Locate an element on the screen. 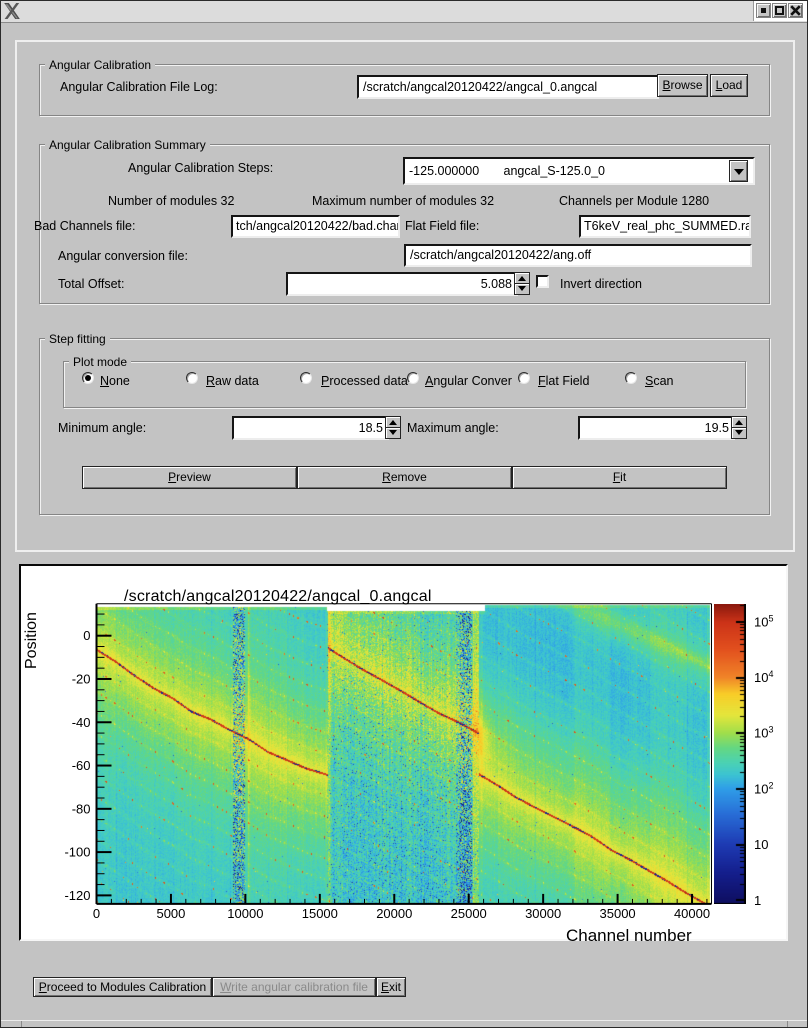 This screenshot has width=808, height=1028. svg-text: 1 is located at coordinates (757, 900).